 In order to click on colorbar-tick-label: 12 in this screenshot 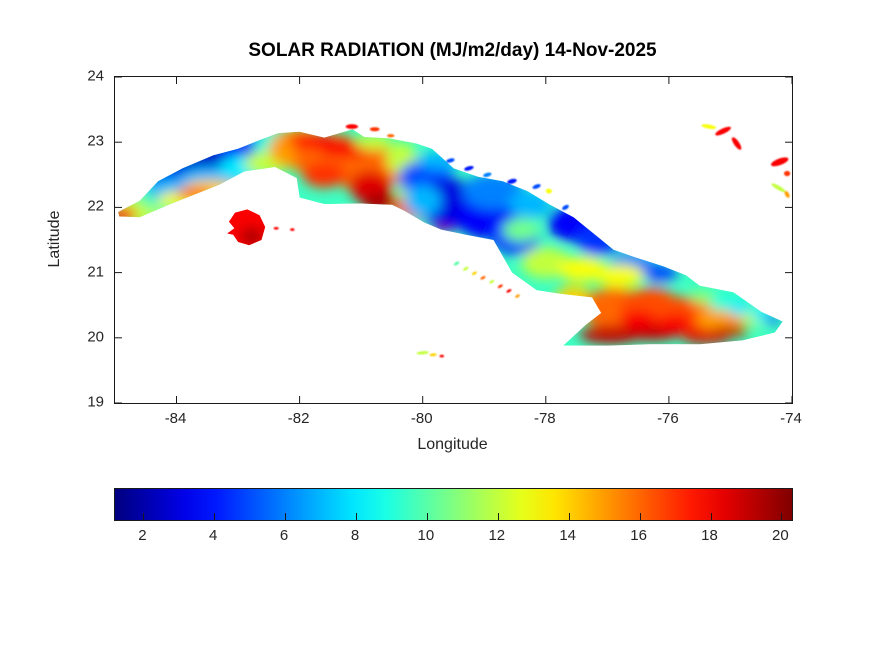, I will do `click(497, 535)`.